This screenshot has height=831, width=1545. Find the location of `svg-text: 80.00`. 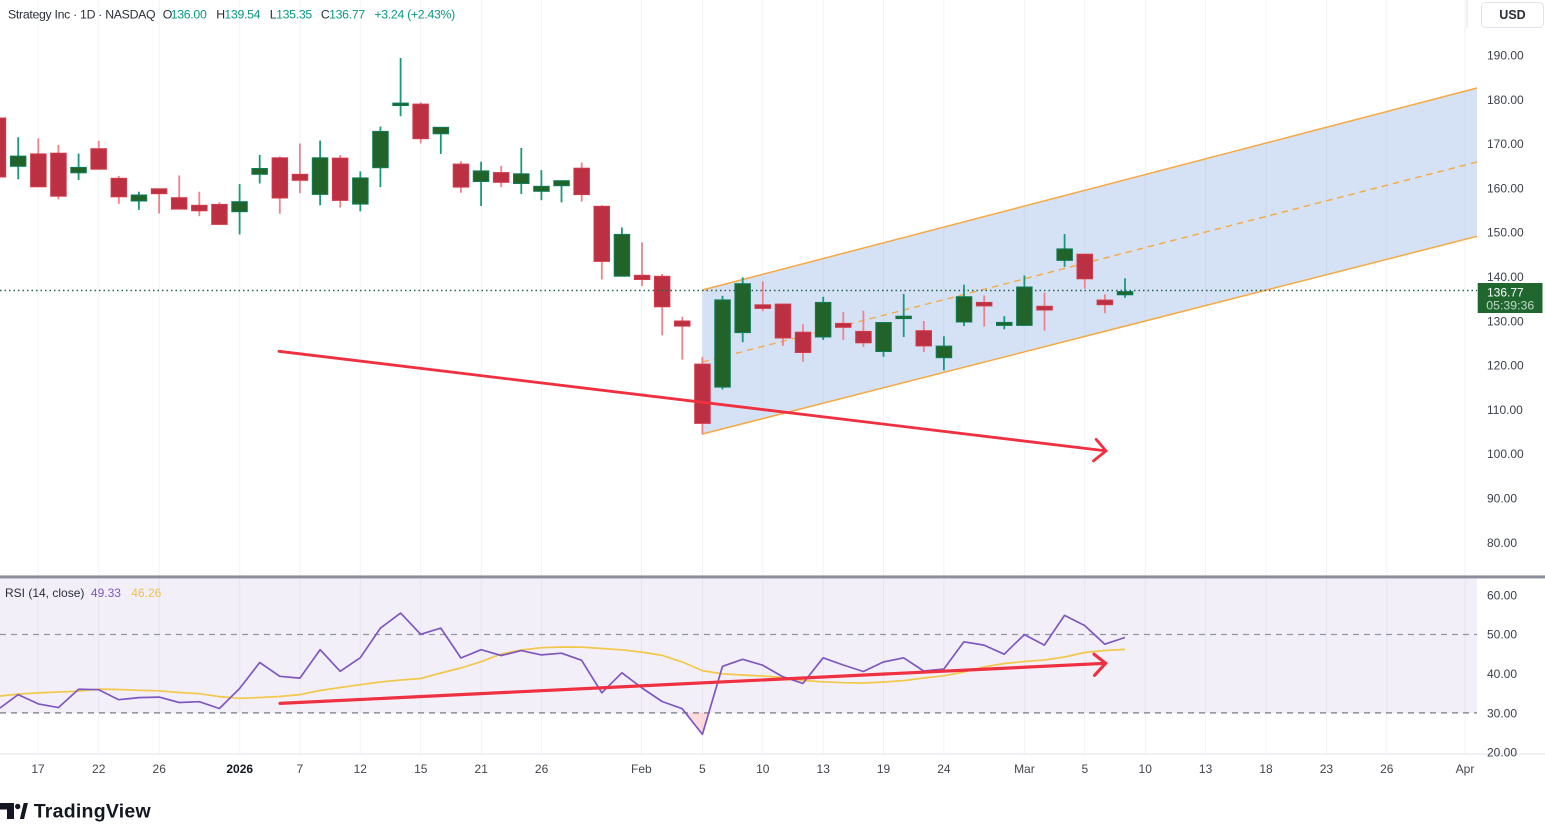

svg-text: 80.00 is located at coordinates (1502, 543).